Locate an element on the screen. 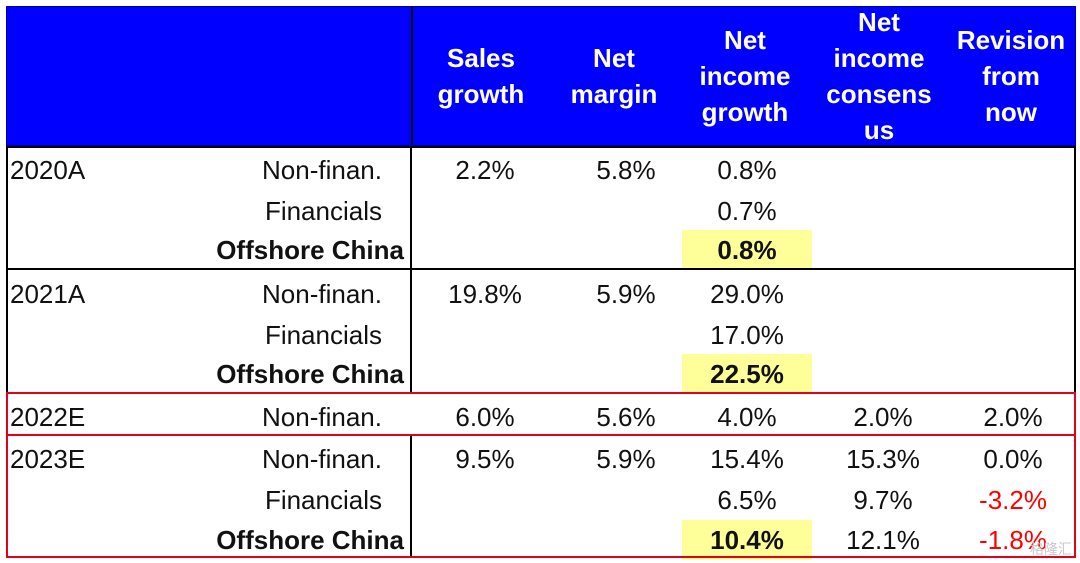  consensus-cell: 2.0% is located at coordinates (883, 417).